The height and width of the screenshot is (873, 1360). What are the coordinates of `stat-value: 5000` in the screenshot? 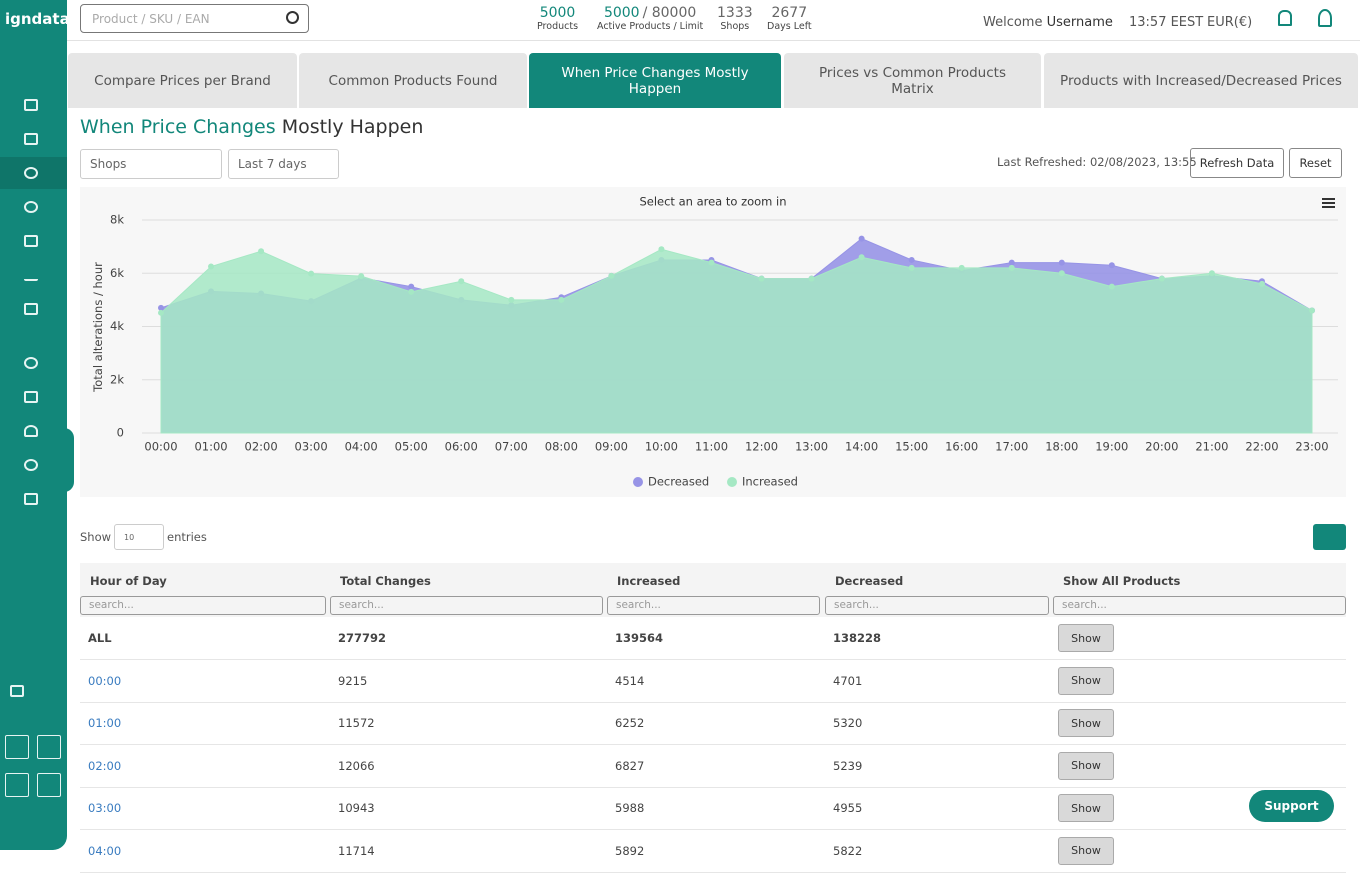 It's located at (621, 13).